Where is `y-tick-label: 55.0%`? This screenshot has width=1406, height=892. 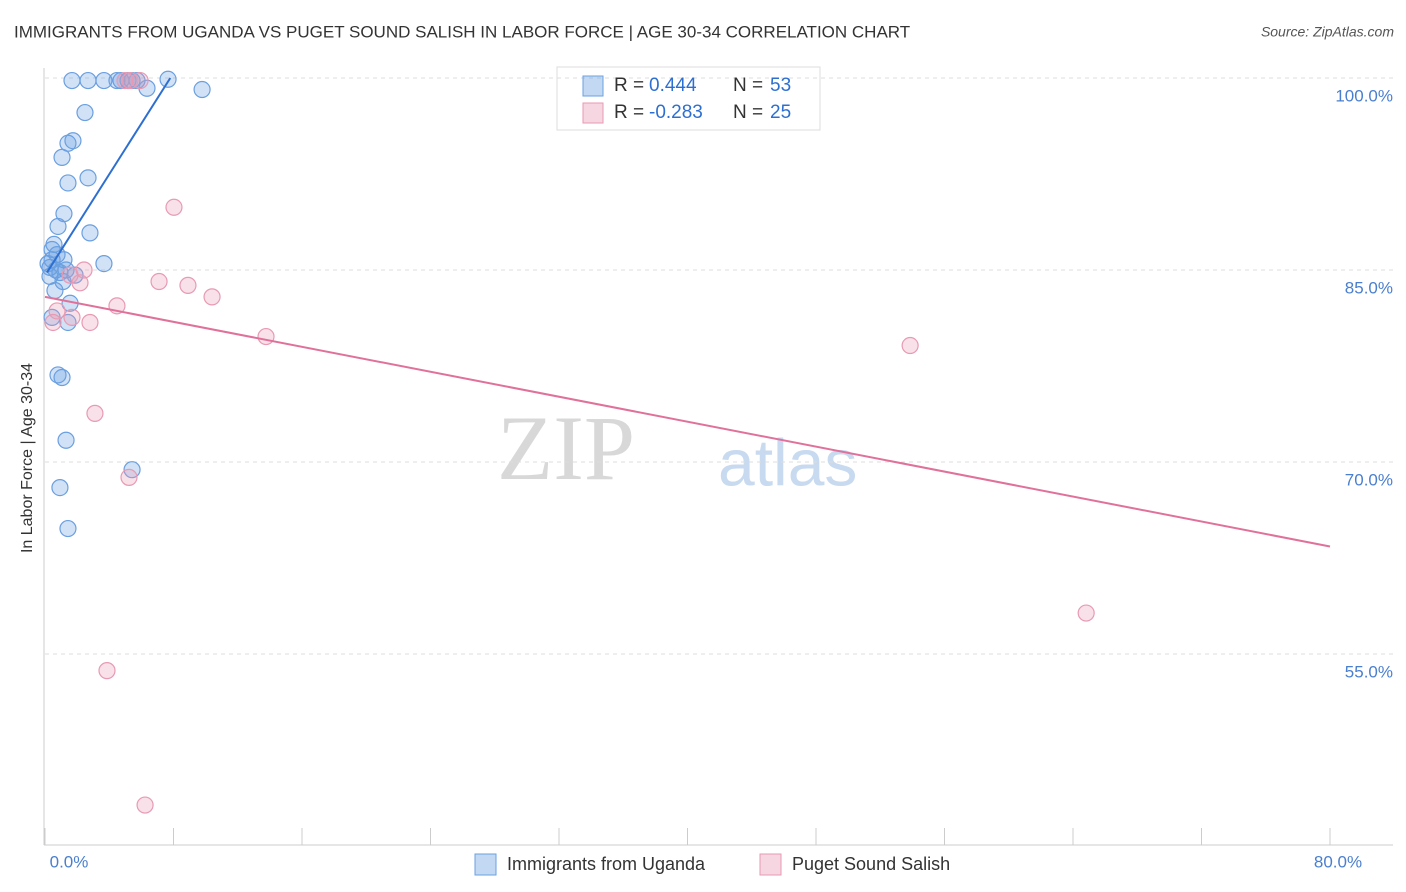
y-tick-label: 55.0% is located at coordinates (1369, 671).